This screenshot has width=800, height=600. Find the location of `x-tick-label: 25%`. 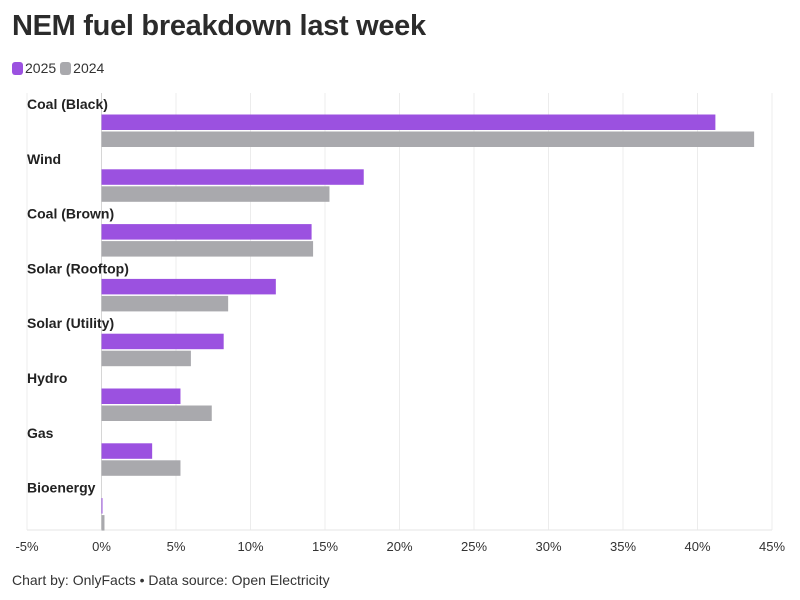

x-tick-label: 25% is located at coordinates (474, 546).